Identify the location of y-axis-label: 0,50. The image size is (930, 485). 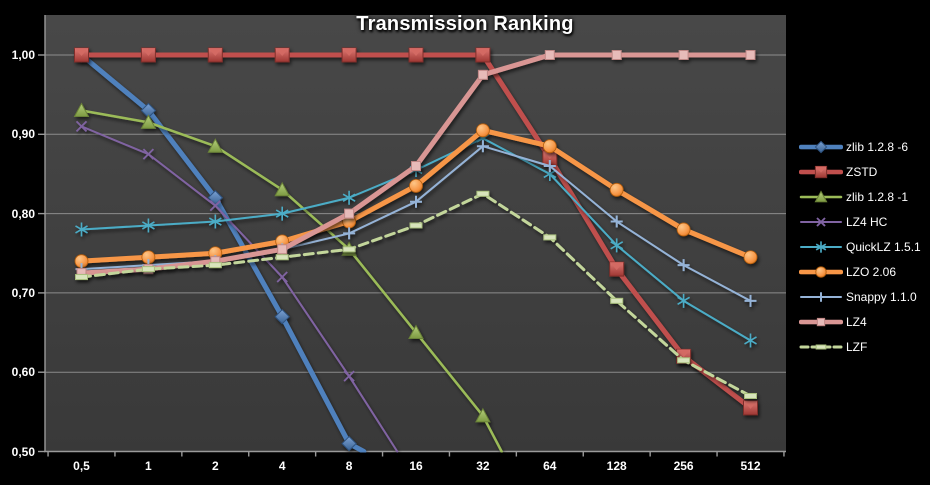
(23, 451).